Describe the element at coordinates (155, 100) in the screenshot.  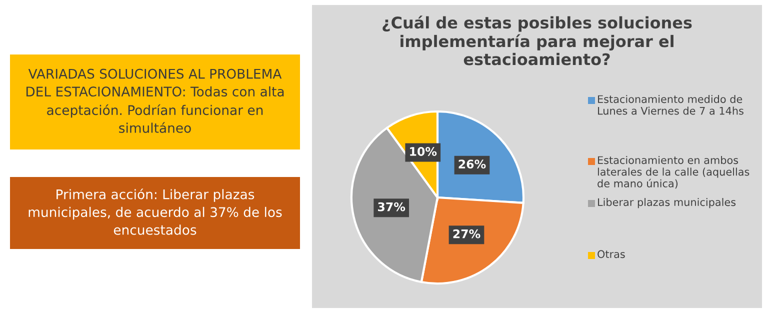
I see `text: VARIADAS SOLUCIONES AL PROBLEMA DEL ESTACIONAMIENTO: Todas con alta aceptación. Podrían funcionar en simultáneo` at that location.